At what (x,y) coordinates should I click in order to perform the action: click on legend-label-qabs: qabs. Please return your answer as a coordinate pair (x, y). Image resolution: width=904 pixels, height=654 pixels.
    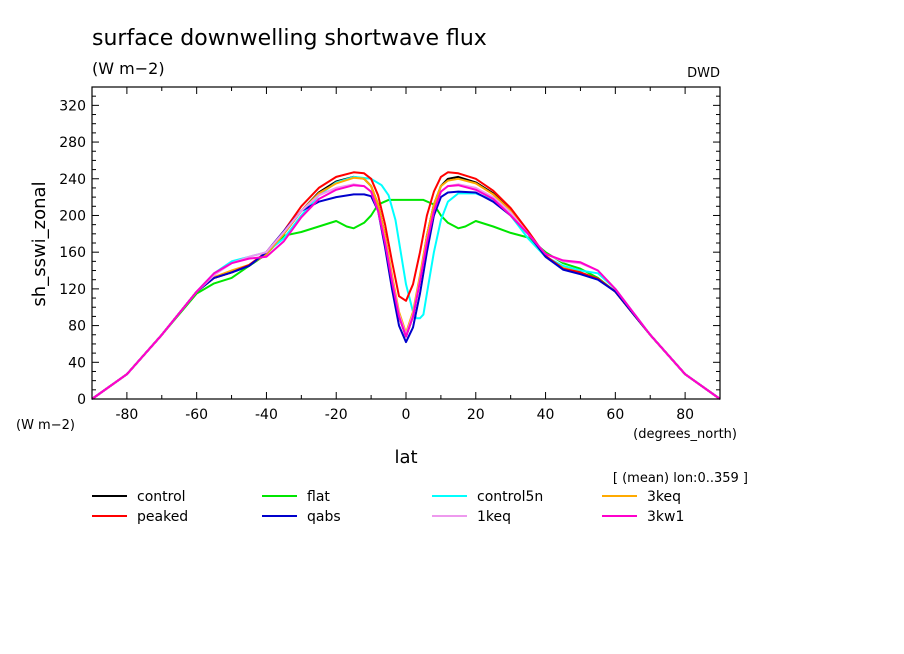
    Looking at the image, I should click on (324, 517).